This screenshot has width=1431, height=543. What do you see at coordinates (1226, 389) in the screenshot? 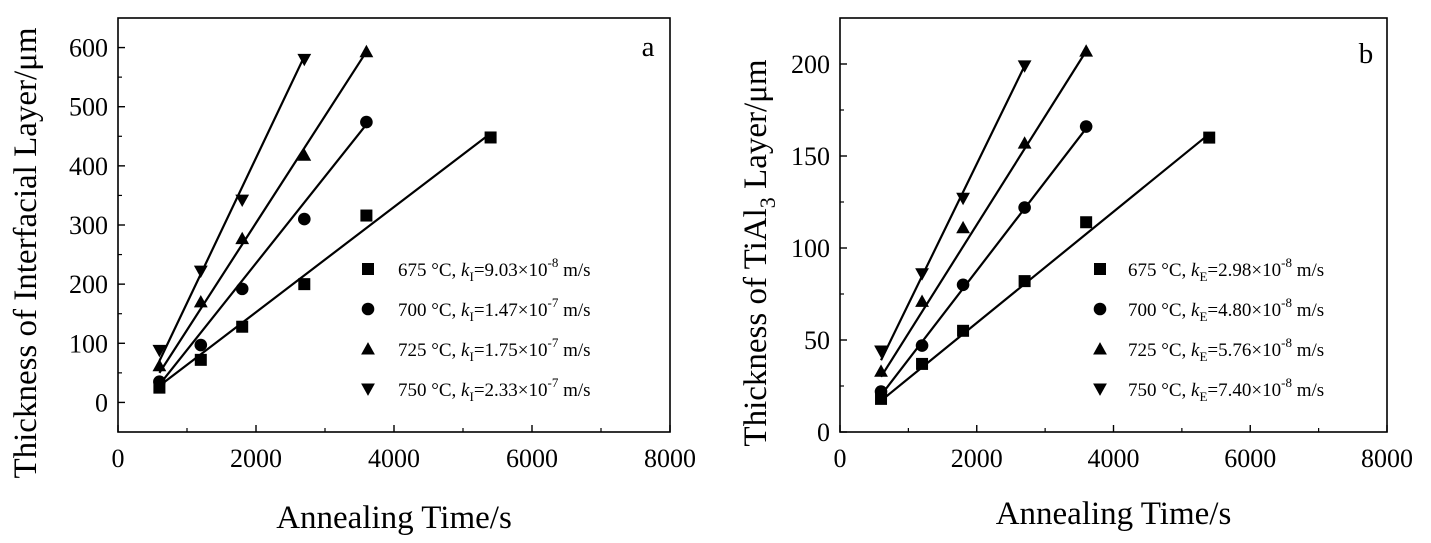
I see `legend-entry: 750 °C, kE=7.40×10-8 m/s` at bounding box center [1226, 389].